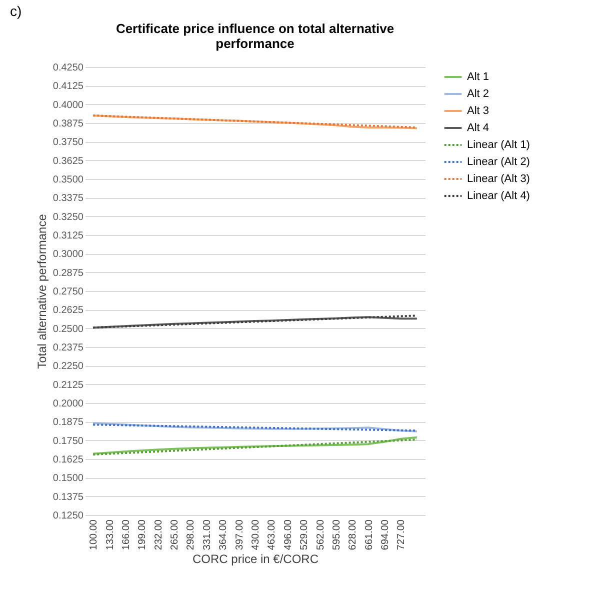 This screenshot has height=614, width=589. Describe the element at coordinates (68, 422) in the screenshot. I see `y-tick-label: 0.1875` at that location.